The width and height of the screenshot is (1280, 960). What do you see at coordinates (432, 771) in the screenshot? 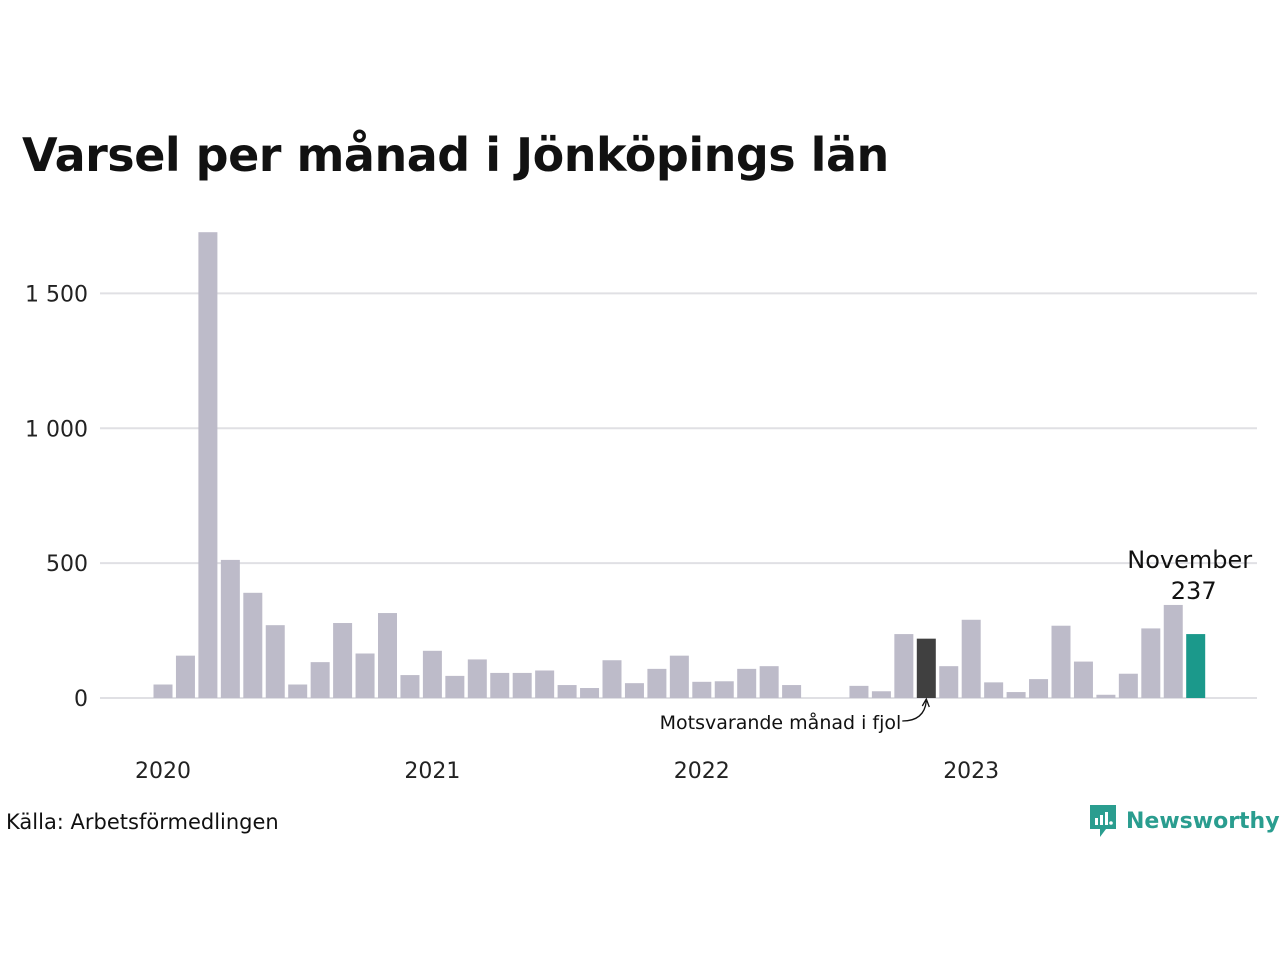
I see `x-tick-label: 2021` at bounding box center [432, 771].